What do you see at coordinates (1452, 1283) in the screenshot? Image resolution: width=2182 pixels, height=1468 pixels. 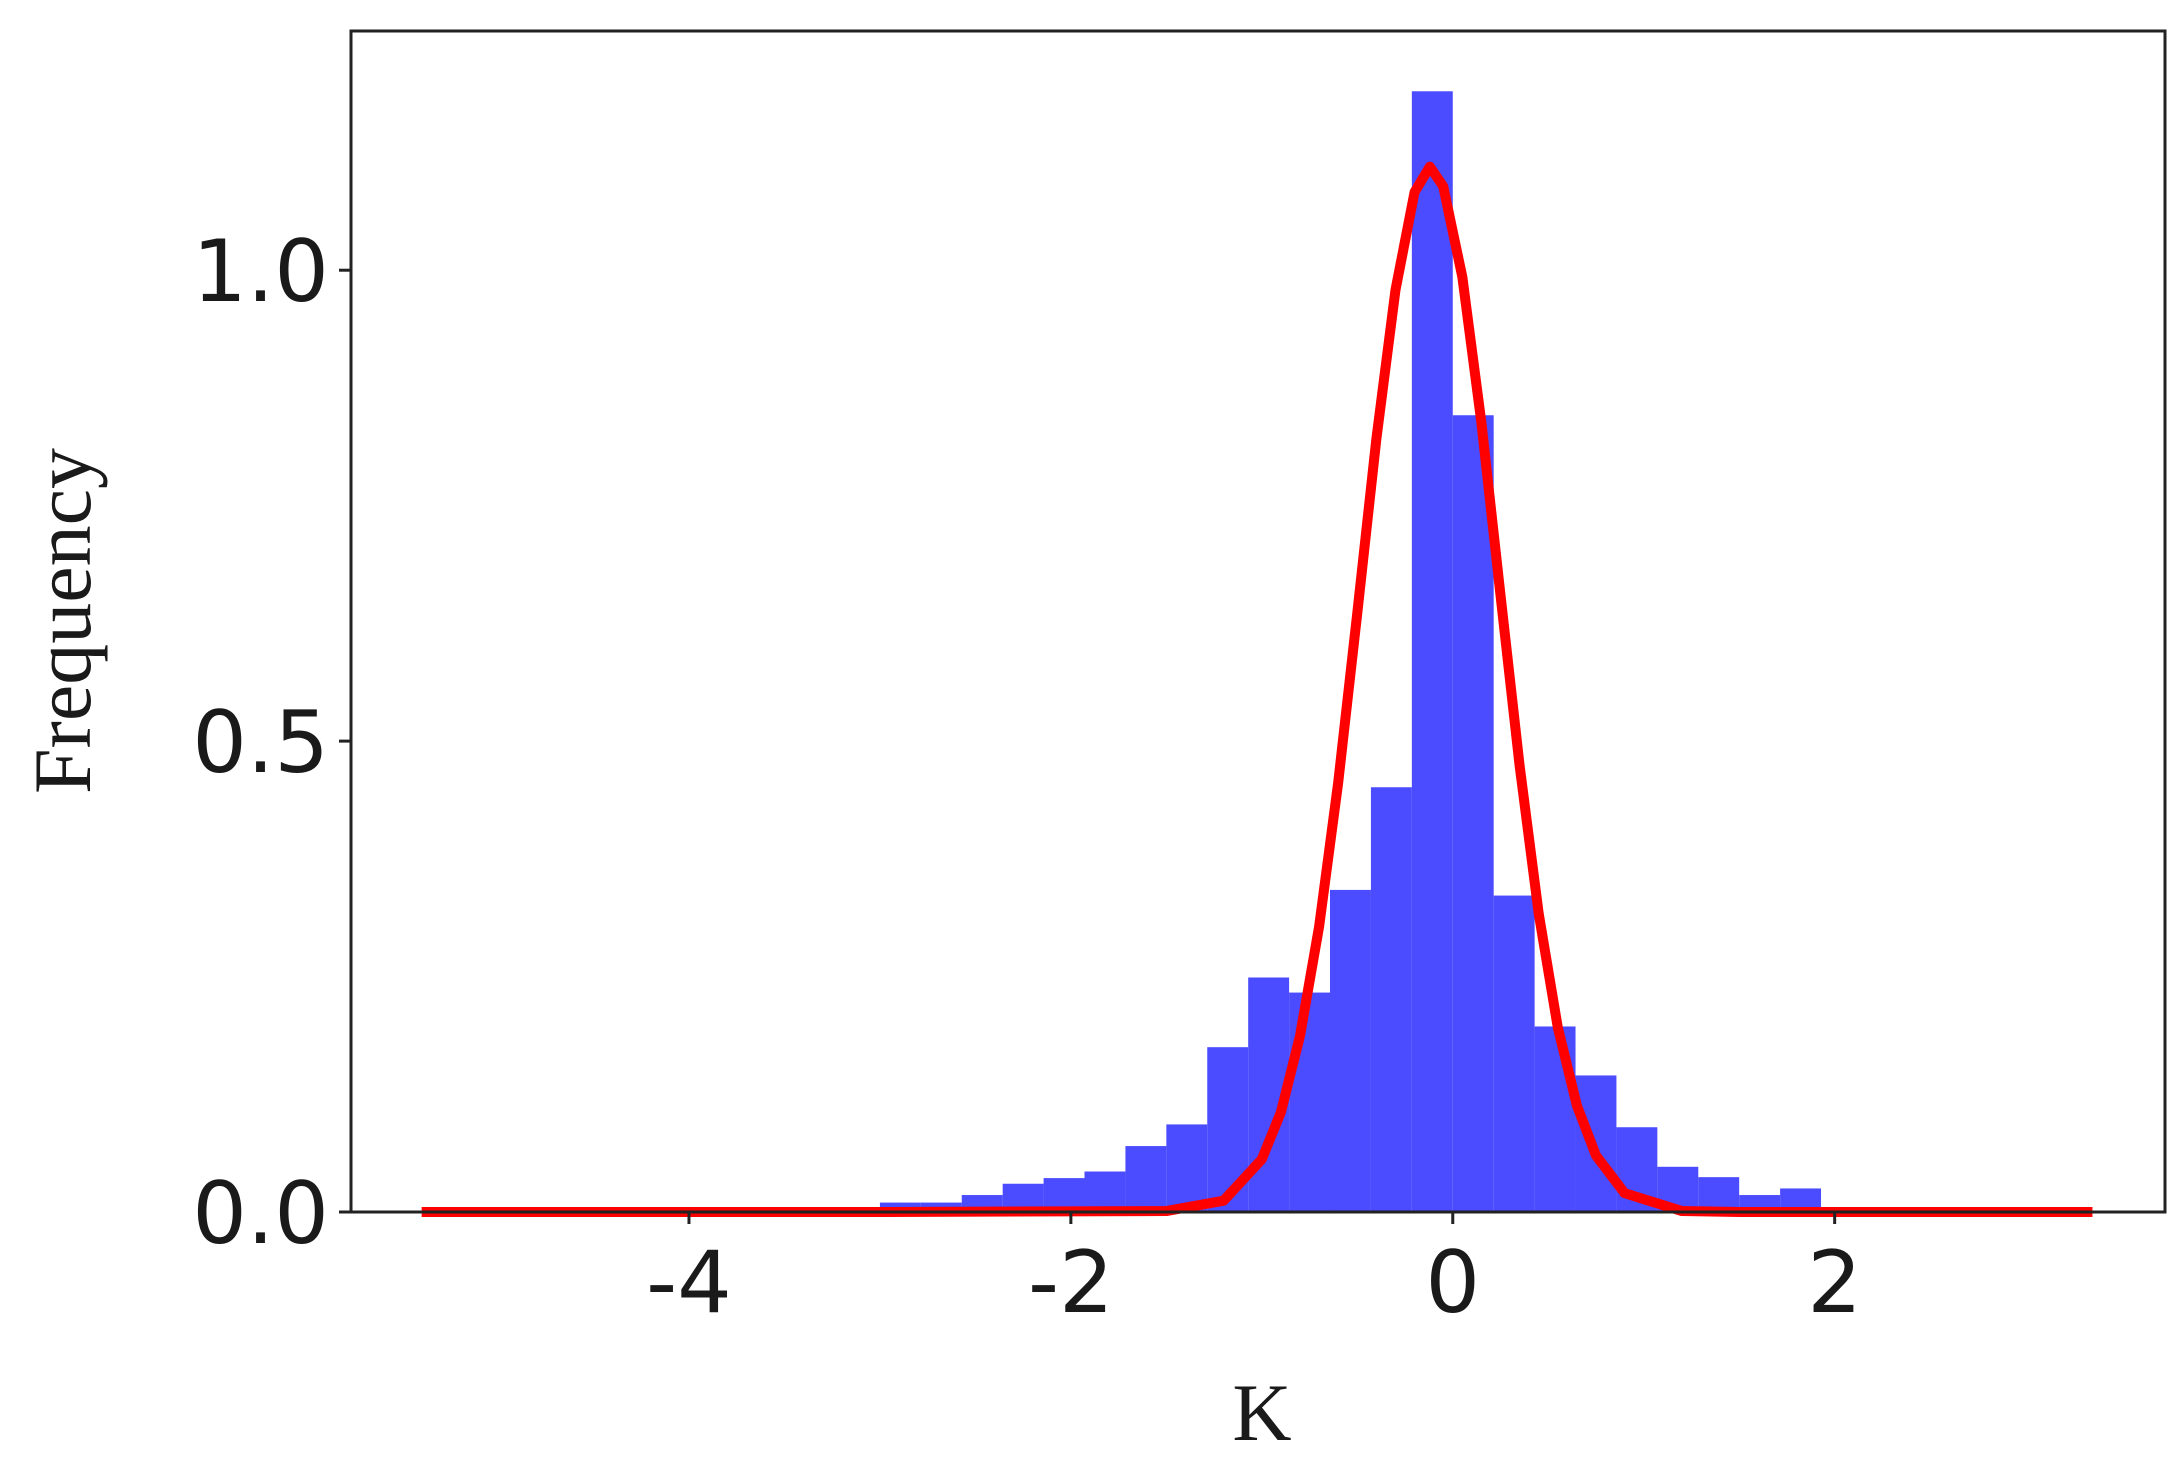 I see `x-tick-label: 0` at bounding box center [1452, 1283].